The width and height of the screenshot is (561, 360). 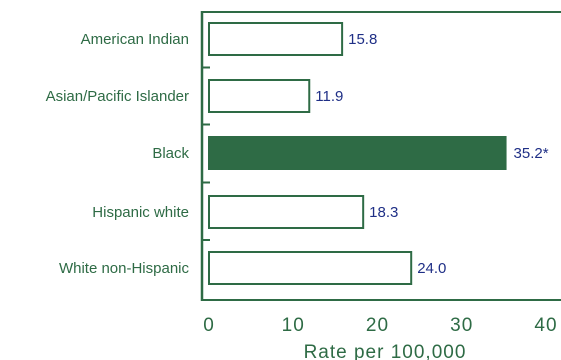 I want to click on x-tick-label: 0, so click(x=209, y=325).